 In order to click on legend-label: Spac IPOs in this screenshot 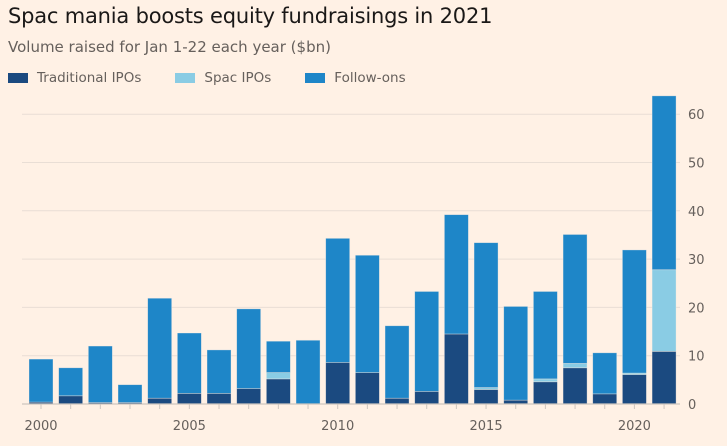, I will do `click(238, 78)`.